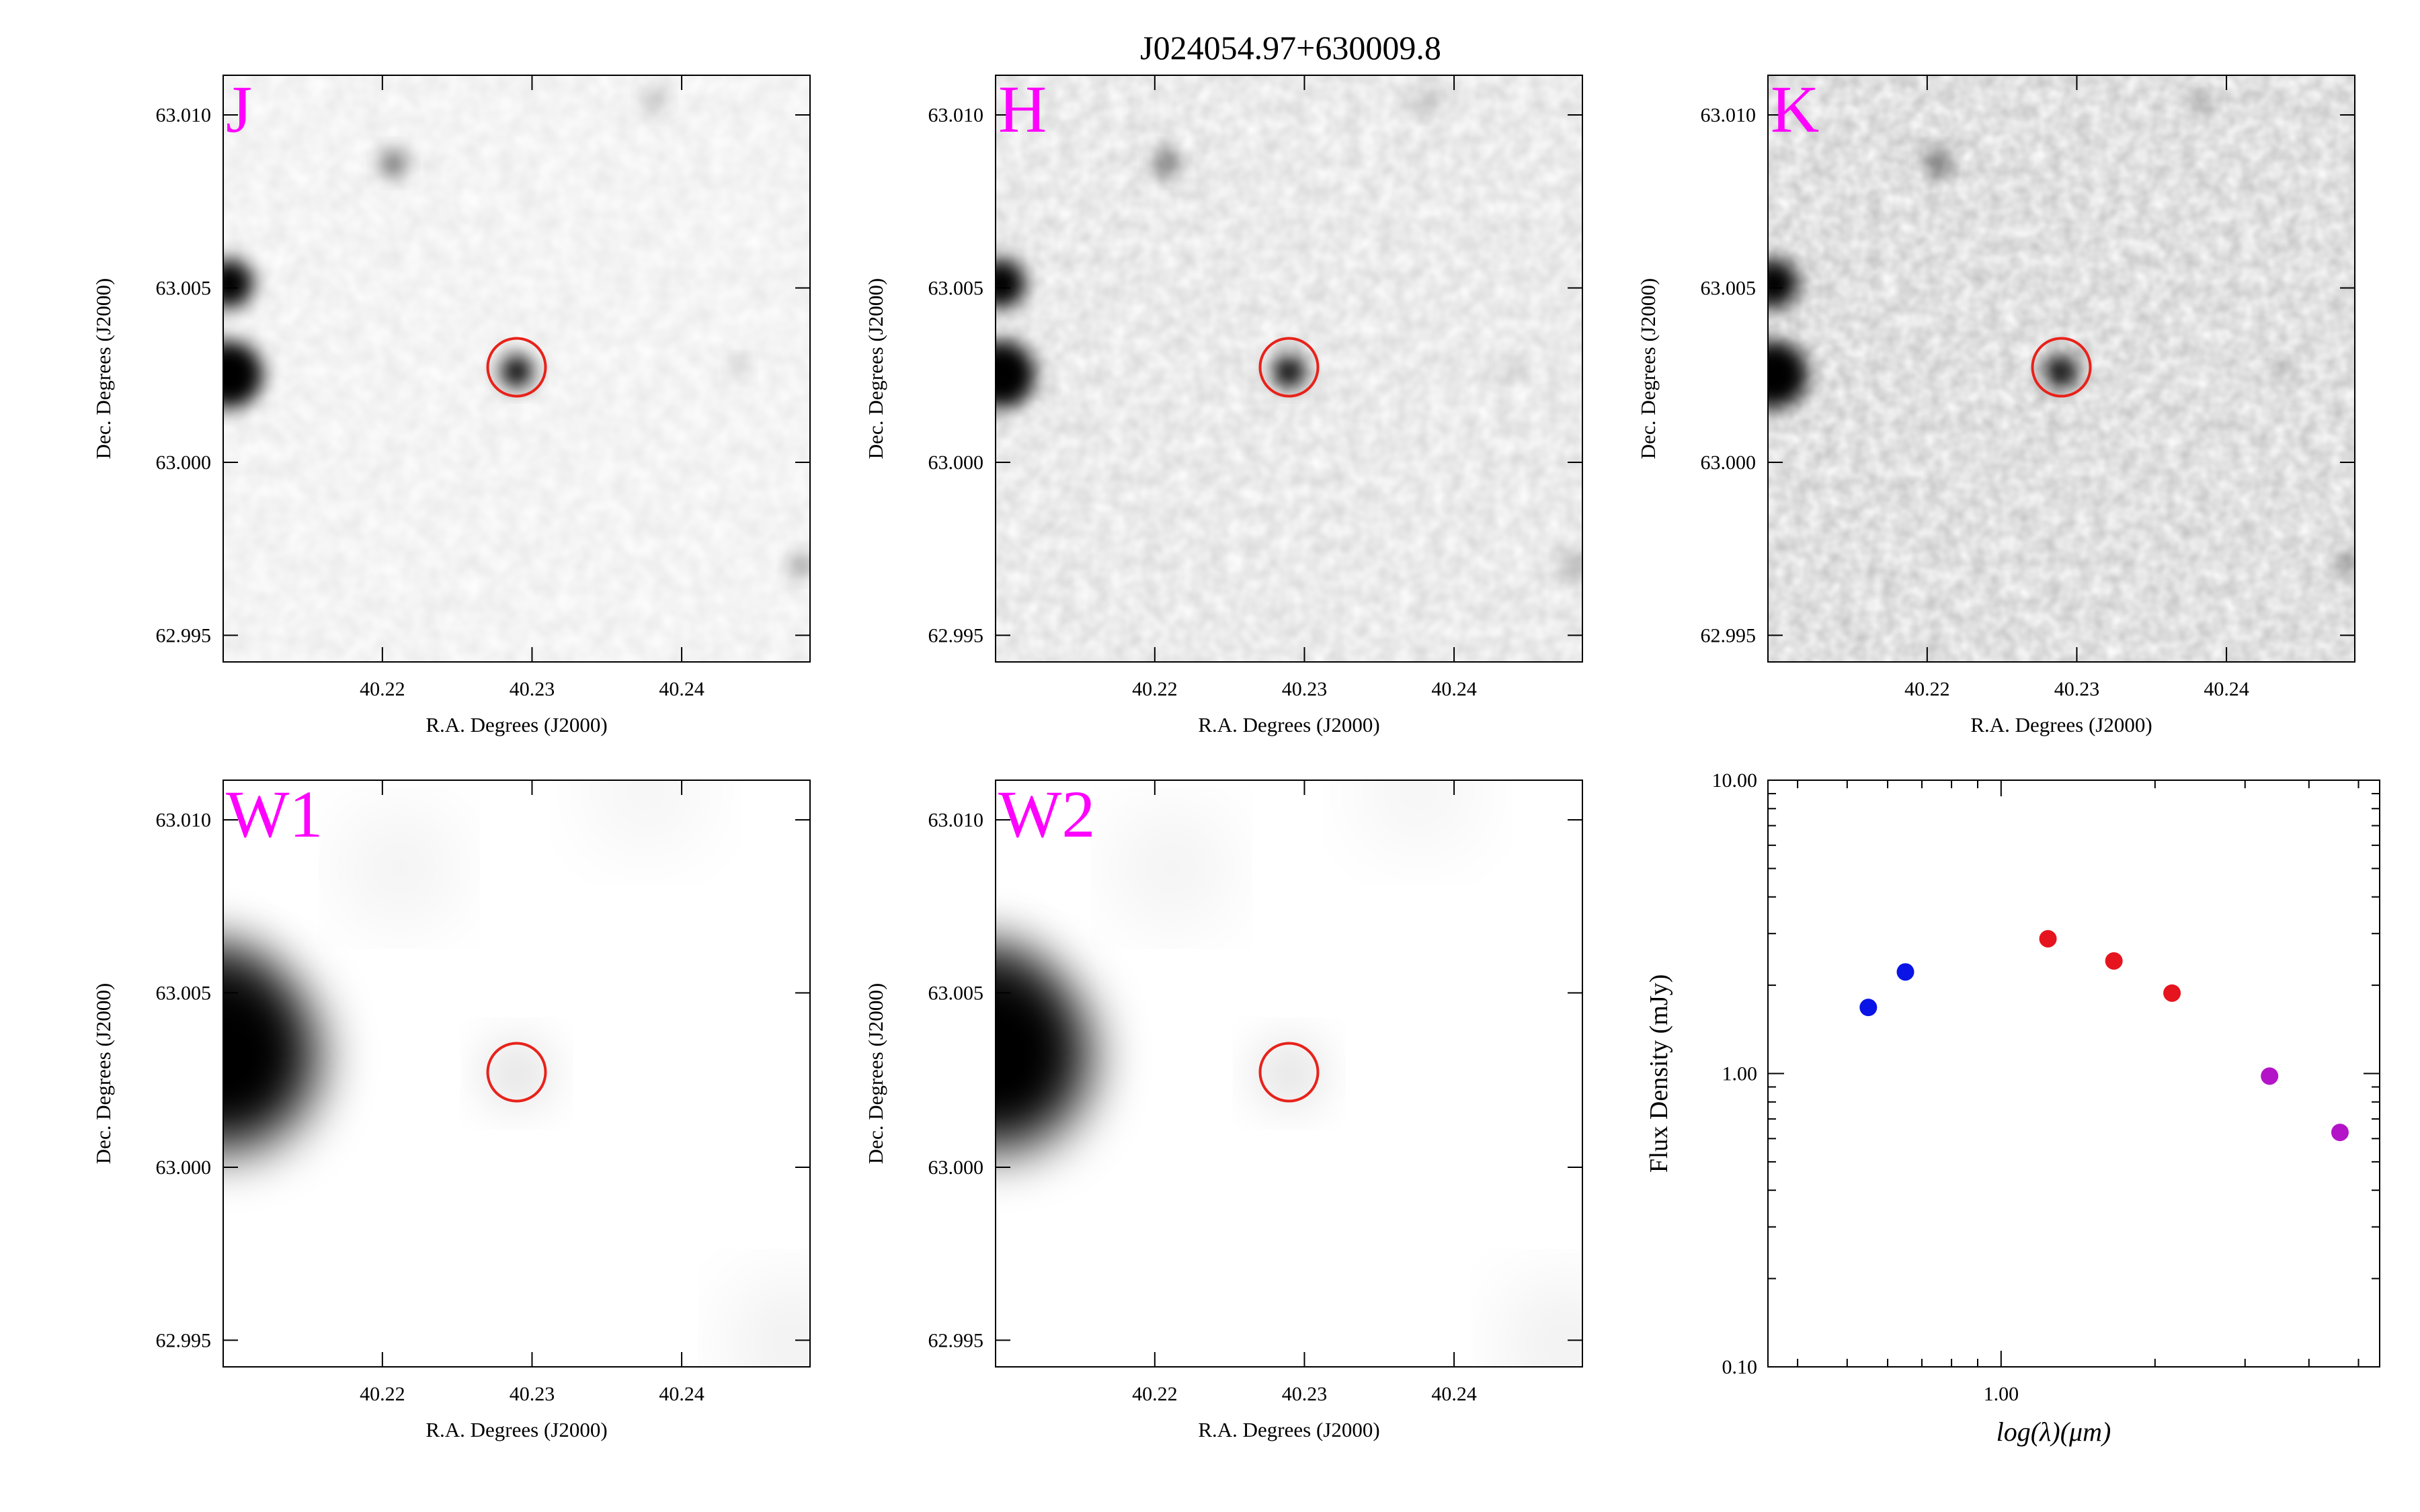 The image size is (2420, 1512). Describe the element at coordinates (2054, 1432) in the screenshot. I see `sed-x-axis-label: log(λ)(μm)` at that location.